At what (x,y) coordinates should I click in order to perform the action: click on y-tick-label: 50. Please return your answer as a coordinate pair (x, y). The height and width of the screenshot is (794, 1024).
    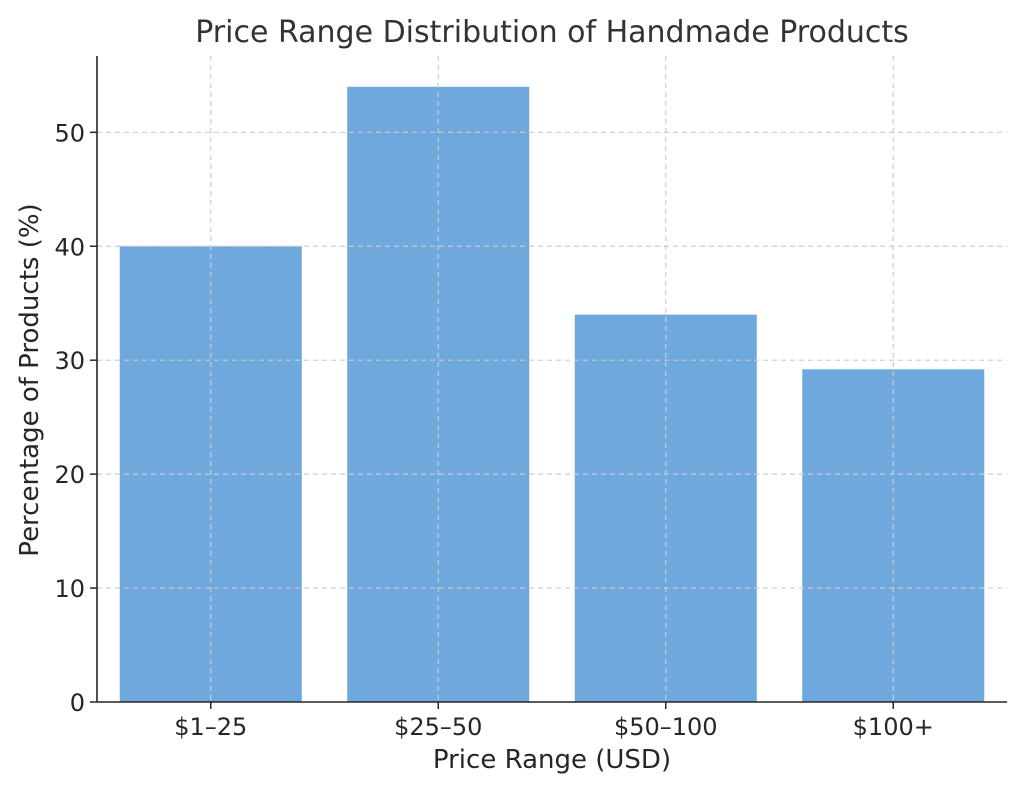
    Looking at the image, I should click on (69, 133).